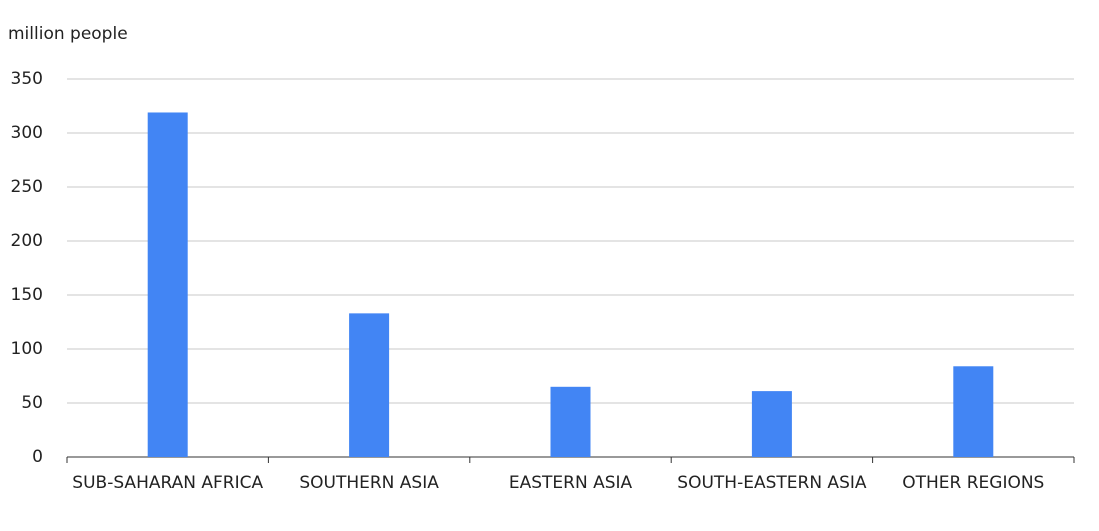 The height and width of the screenshot is (531, 1099). Describe the element at coordinates (369, 483) in the screenshot. I see `x-tick-label: SOUTHERN ASIA` at that location.